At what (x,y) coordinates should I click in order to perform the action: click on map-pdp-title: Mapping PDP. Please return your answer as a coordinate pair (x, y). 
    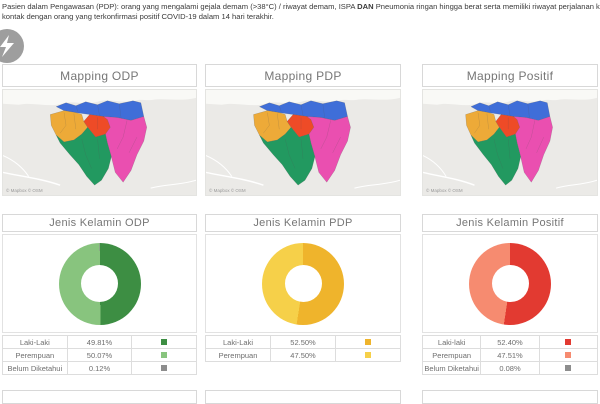
    Looking at the image, I should click on (303, 75).